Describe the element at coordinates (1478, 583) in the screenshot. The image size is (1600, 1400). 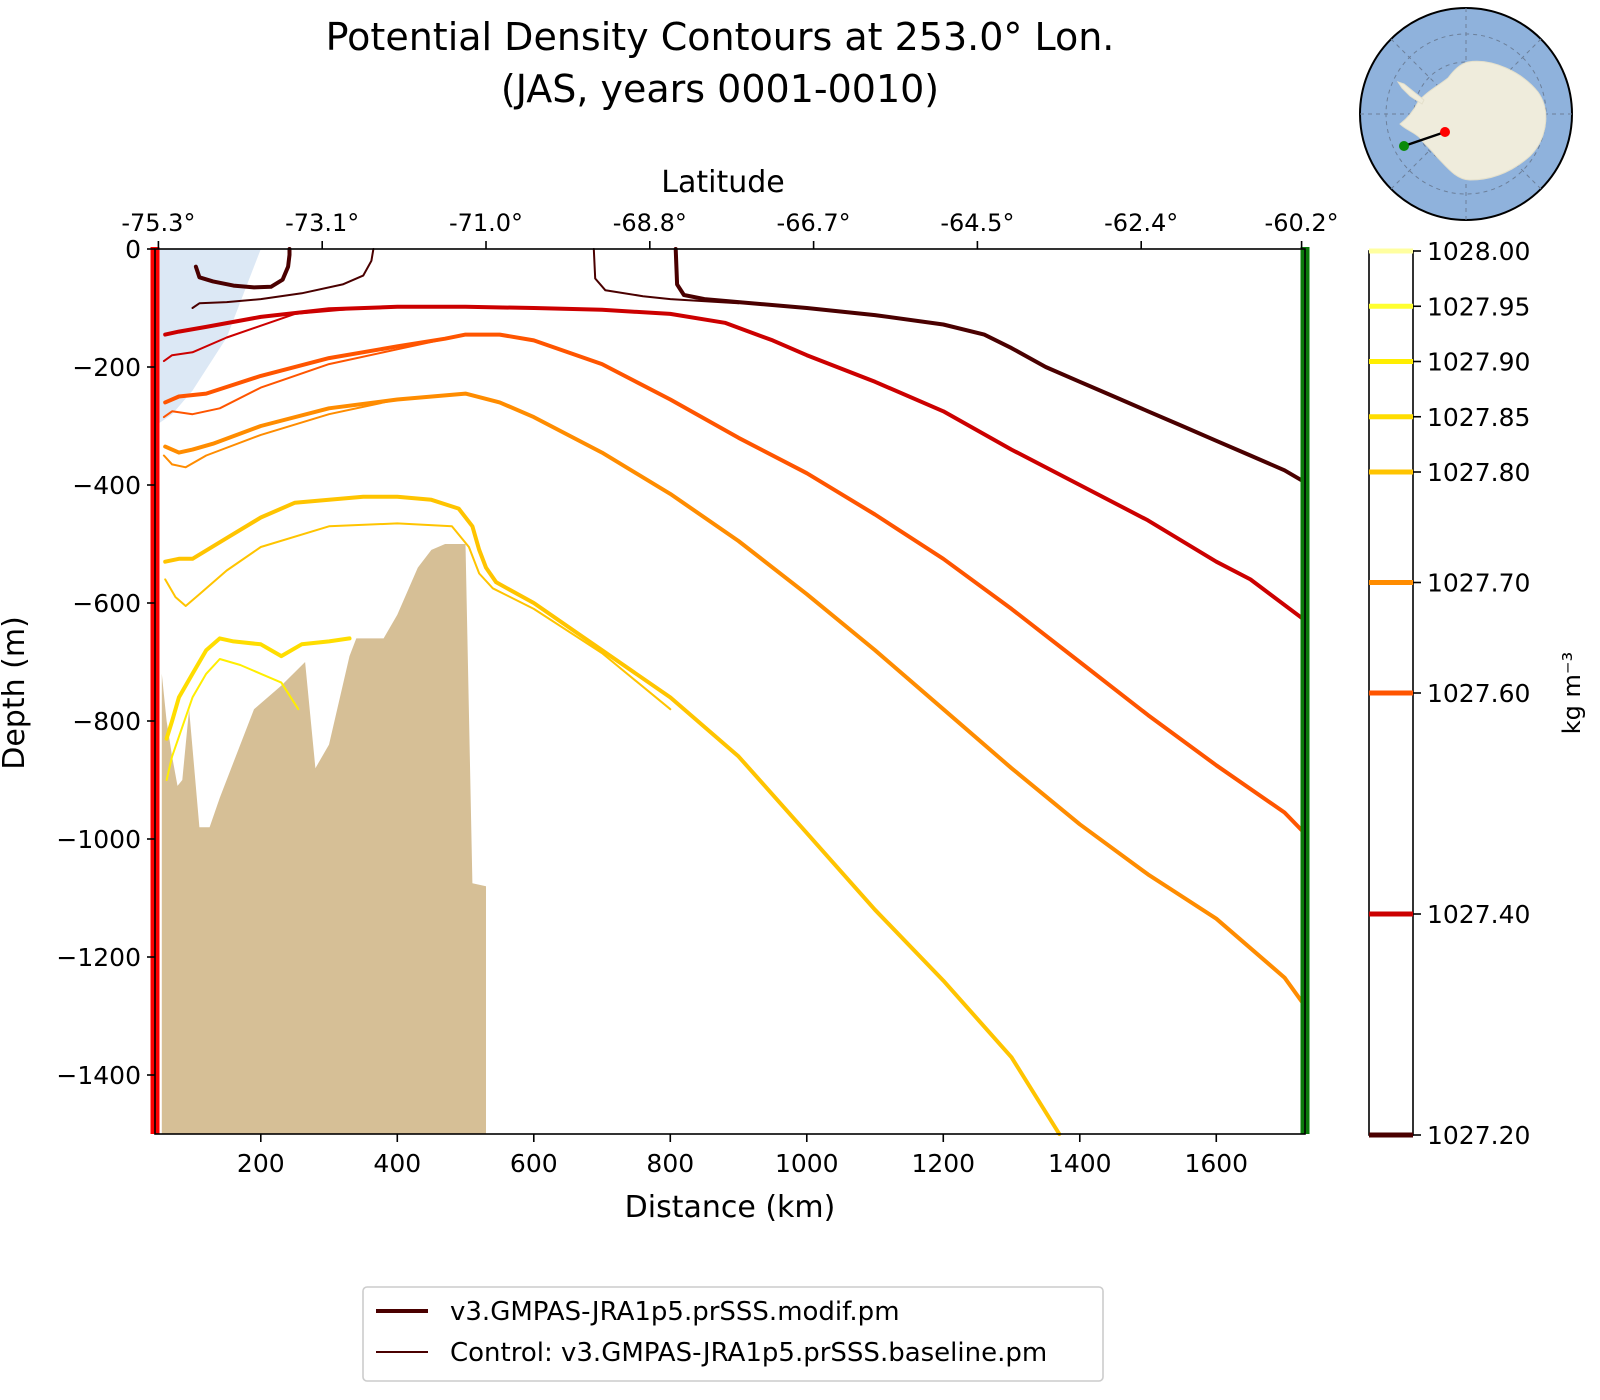
I see `colorbar-tick-label: 1027.70` at that location.